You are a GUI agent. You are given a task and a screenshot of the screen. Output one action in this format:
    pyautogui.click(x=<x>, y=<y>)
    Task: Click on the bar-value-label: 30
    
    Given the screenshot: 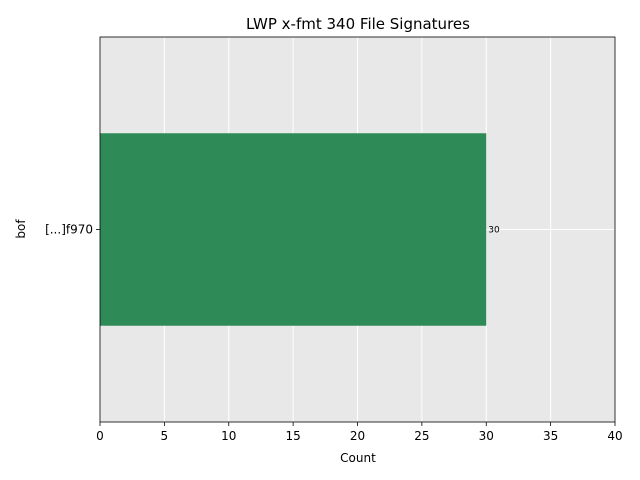 What is the action you would take?
    pyautogui.click(x=494, y=231)
    